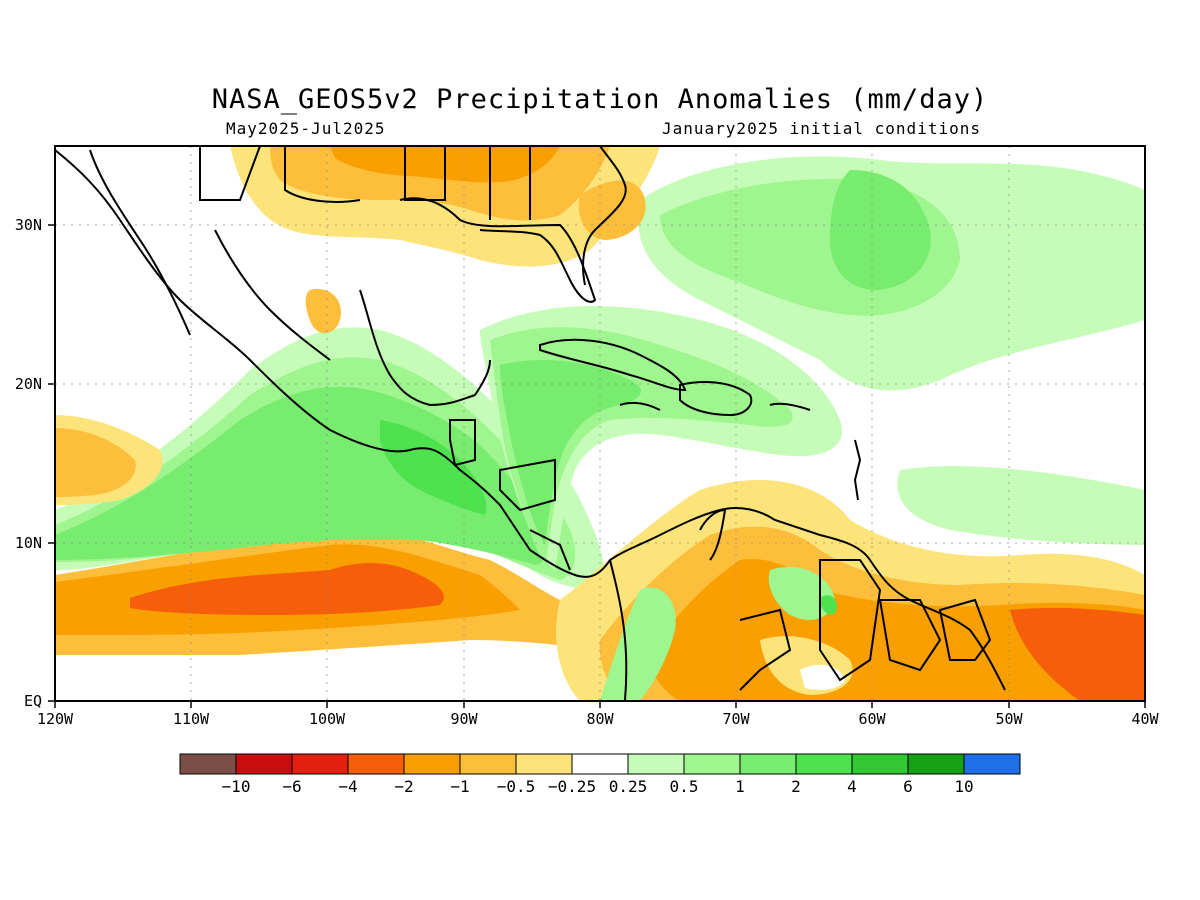 This screenshot has width=1200, height=900. I want to click on y-axis-labels: EQ 10N 20N 30N, so click(28, 463).